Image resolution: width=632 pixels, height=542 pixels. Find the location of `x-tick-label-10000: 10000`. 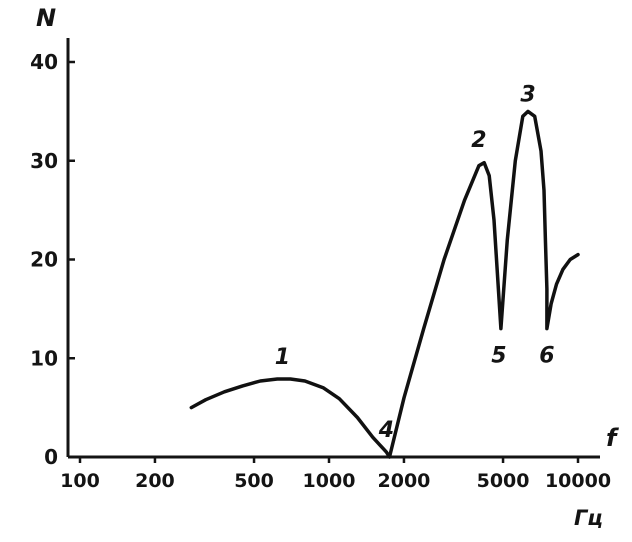

x-tick-label-10000: 10000 is located at coordinates (578, 481).